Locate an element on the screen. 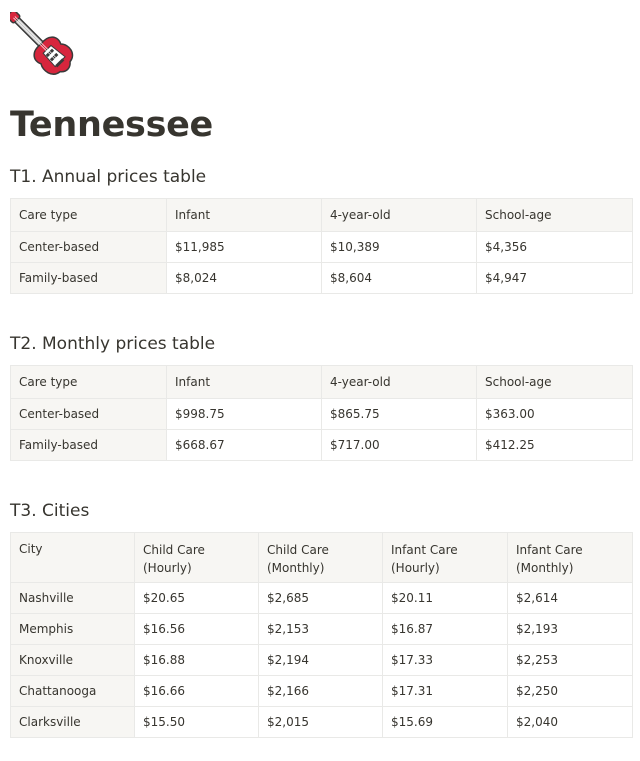 The width and height of the screenshot is (640, 761). table-cell: $10,389 is located at coordinates (399, 247).